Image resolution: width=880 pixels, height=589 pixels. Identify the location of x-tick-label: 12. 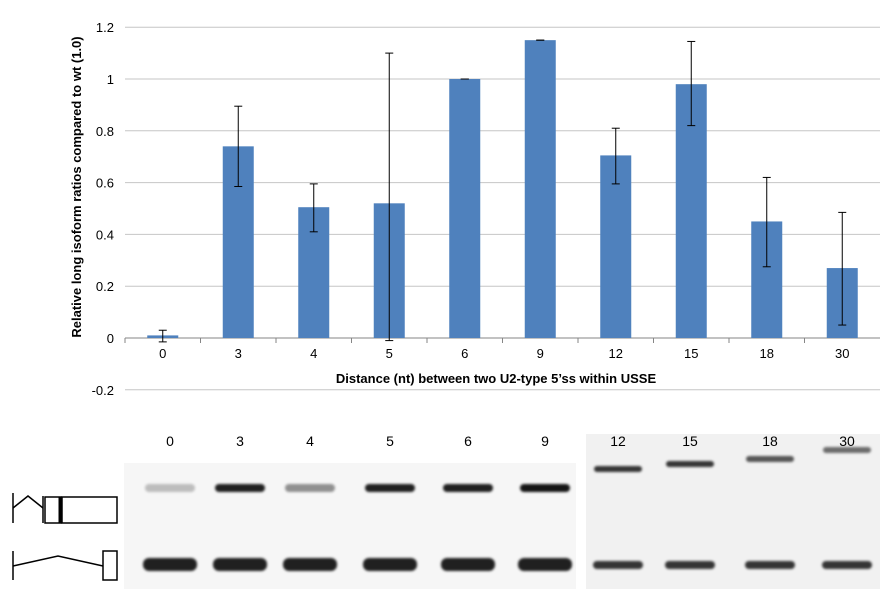
(616, 353).